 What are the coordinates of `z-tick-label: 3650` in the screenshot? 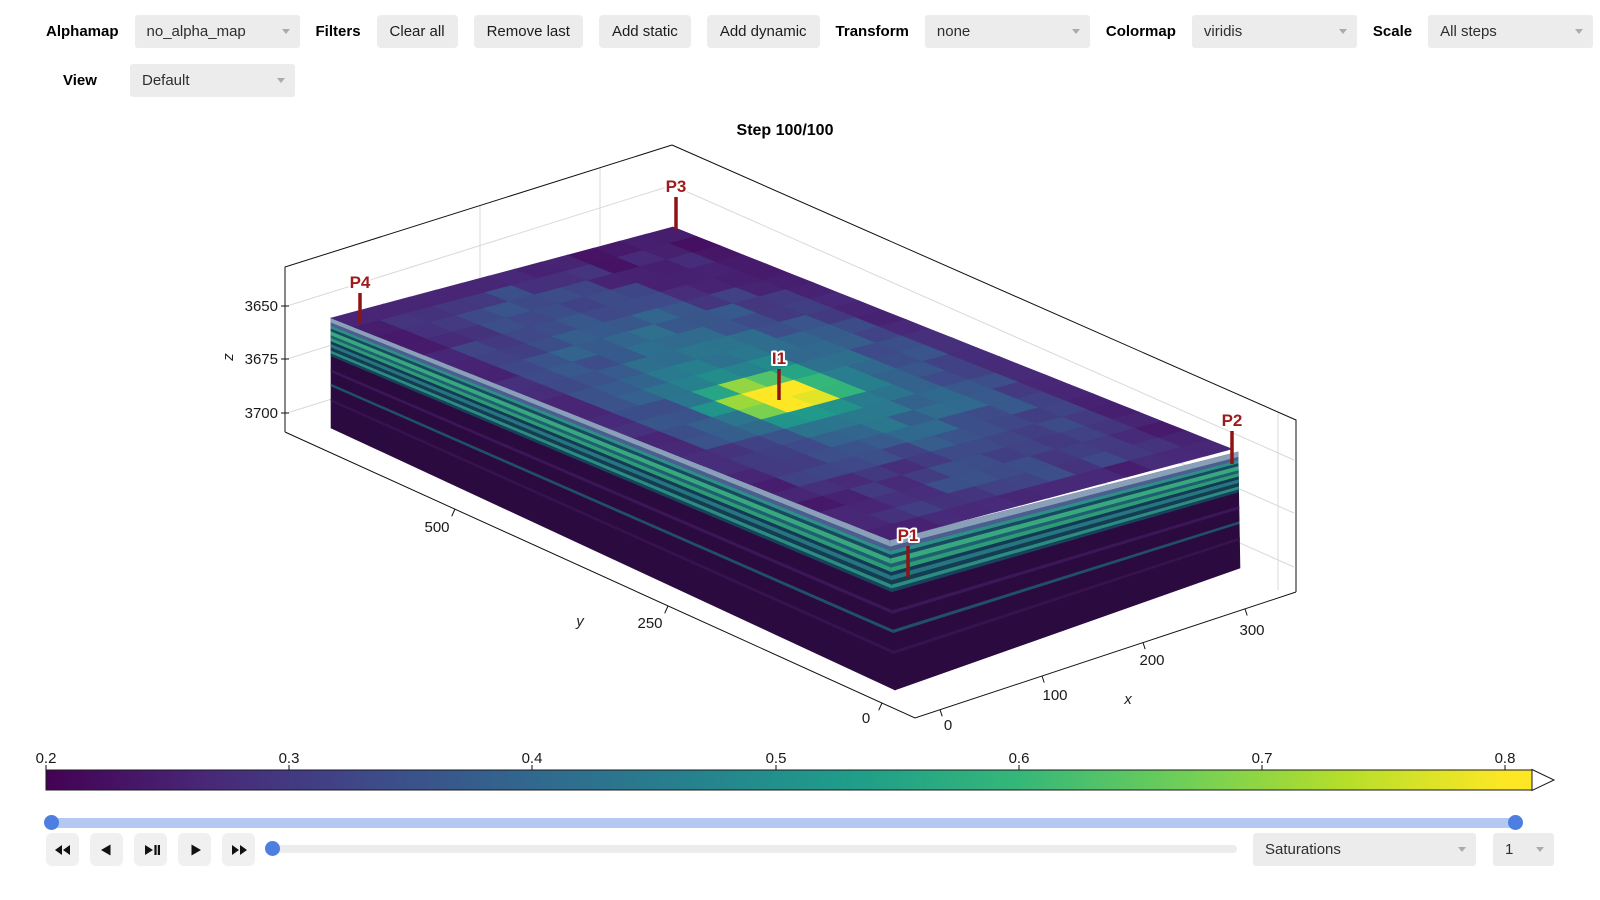 It's located at (261, 306).